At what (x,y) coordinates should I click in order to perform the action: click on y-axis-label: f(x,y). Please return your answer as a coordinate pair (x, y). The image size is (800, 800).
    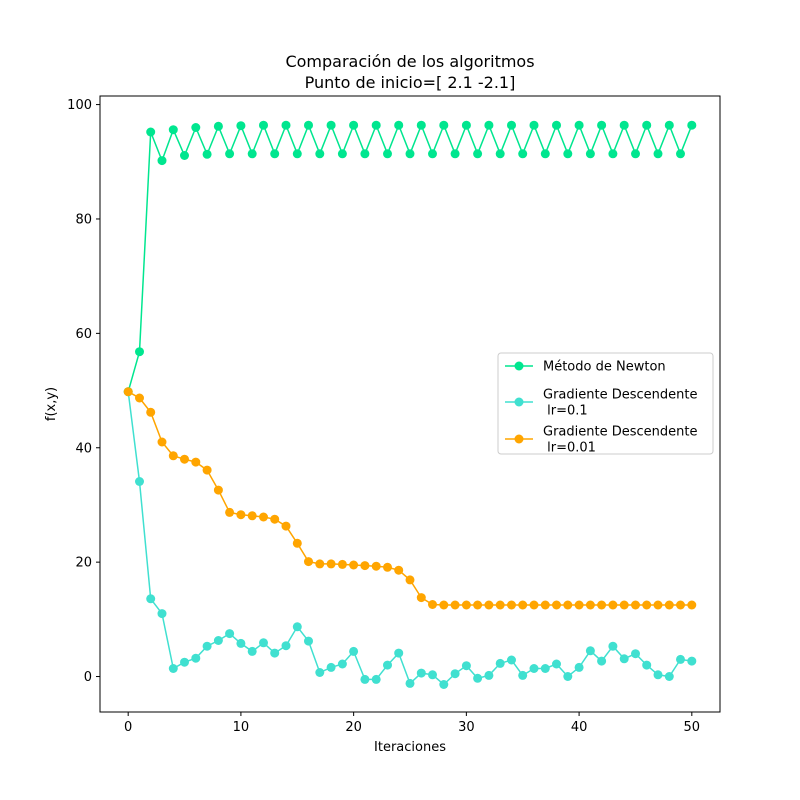
    Looking at the image, I should click on (51, 404).